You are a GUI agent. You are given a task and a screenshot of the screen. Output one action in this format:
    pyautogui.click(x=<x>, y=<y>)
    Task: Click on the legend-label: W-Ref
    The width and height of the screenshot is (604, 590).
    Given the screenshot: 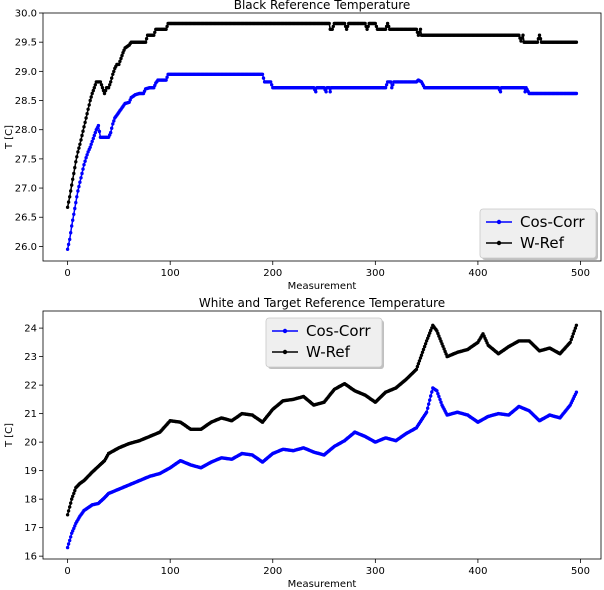 What is the action you would take?
    pyautogui.click(x=328, y=352)
    